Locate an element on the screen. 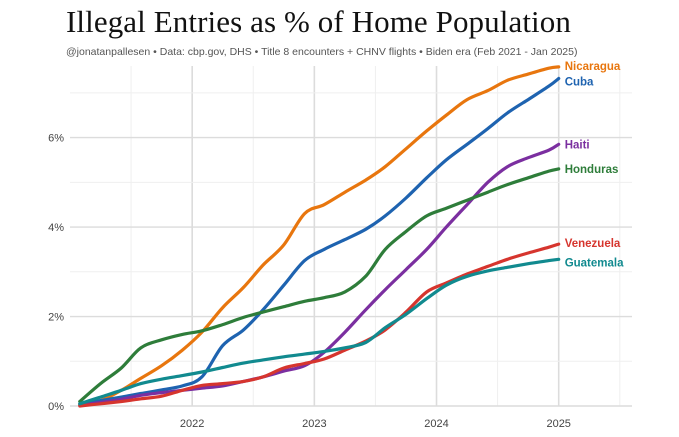  series-label-cuba: Cuba is located at coordinates (579, 83).